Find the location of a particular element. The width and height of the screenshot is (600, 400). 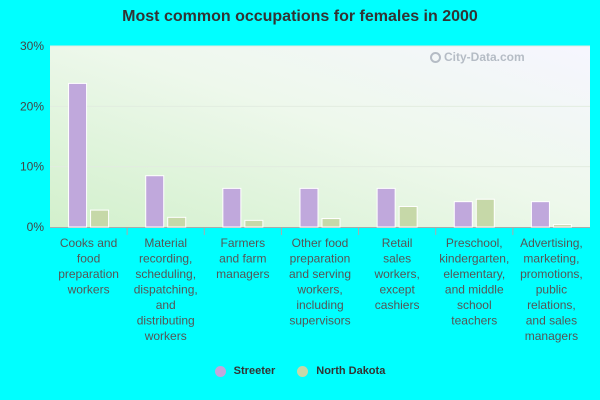

x-category-label: Farmers and farm managers is located at coordinates (242, 258).